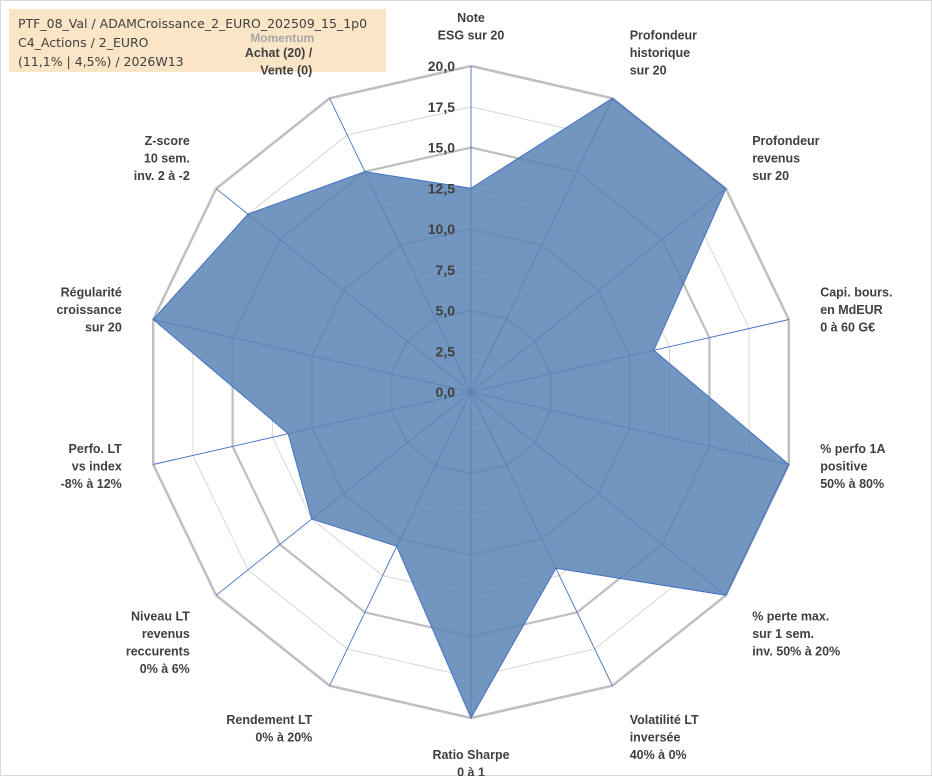 This screenshot has height=776, width=932. Describe the element at coordinates (851, 310) in the screenshot. I see `axis-label-line: en MdEUR` at that location.